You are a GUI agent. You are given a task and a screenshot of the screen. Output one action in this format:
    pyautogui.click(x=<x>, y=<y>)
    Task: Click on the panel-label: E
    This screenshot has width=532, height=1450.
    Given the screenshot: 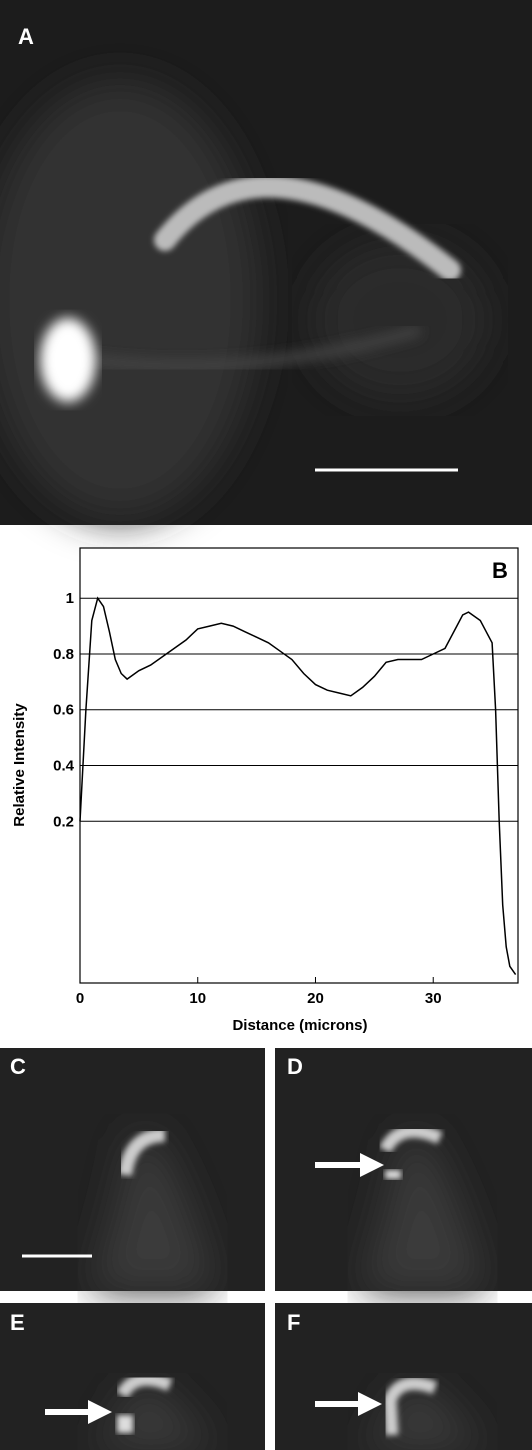 What is the action you would take?
    pyautogui.click(x=17, y=1322)
    